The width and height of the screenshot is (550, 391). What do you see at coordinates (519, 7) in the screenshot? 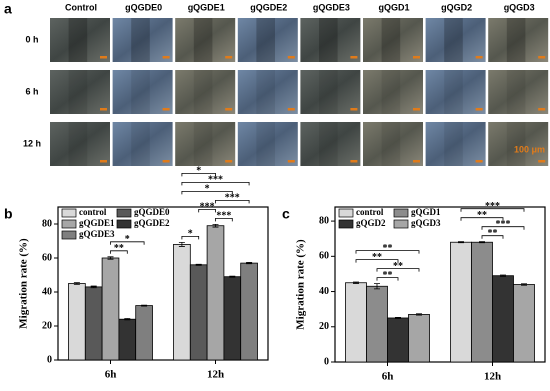
I see `column-header: gQGD3` at bounding box center [519, 7].